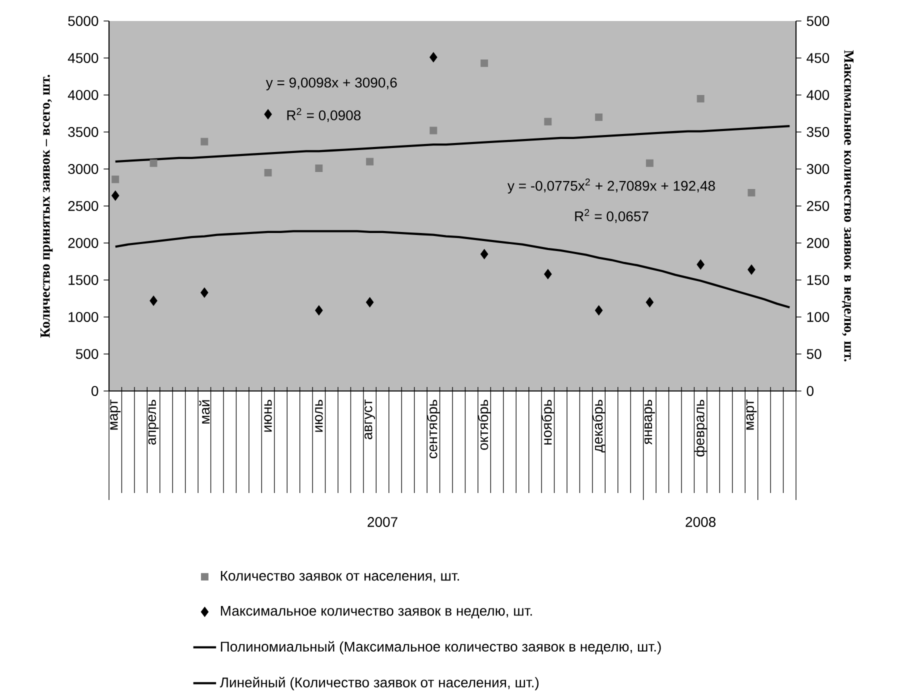 Image resolution: width=909 pixels, height=693 pixels. Describe the element at coordinates (83, 243) in the screenshot. I see `y-tick-label: 2000` at that location.